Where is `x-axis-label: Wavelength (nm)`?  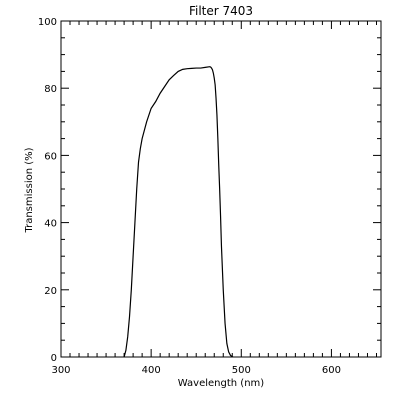 x-axis-label: Wavelength (nm) is located at coordinates (221, 383).